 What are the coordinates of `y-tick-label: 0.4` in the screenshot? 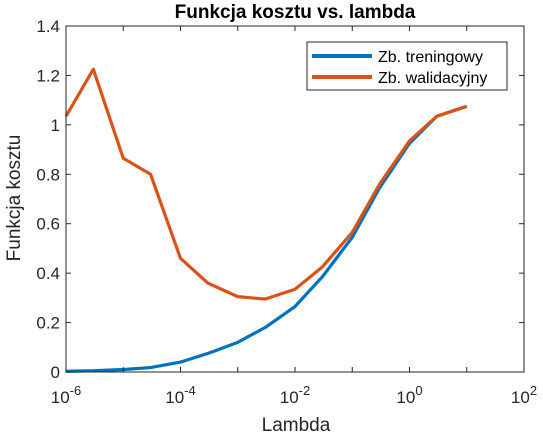 It's located at (48, 273).